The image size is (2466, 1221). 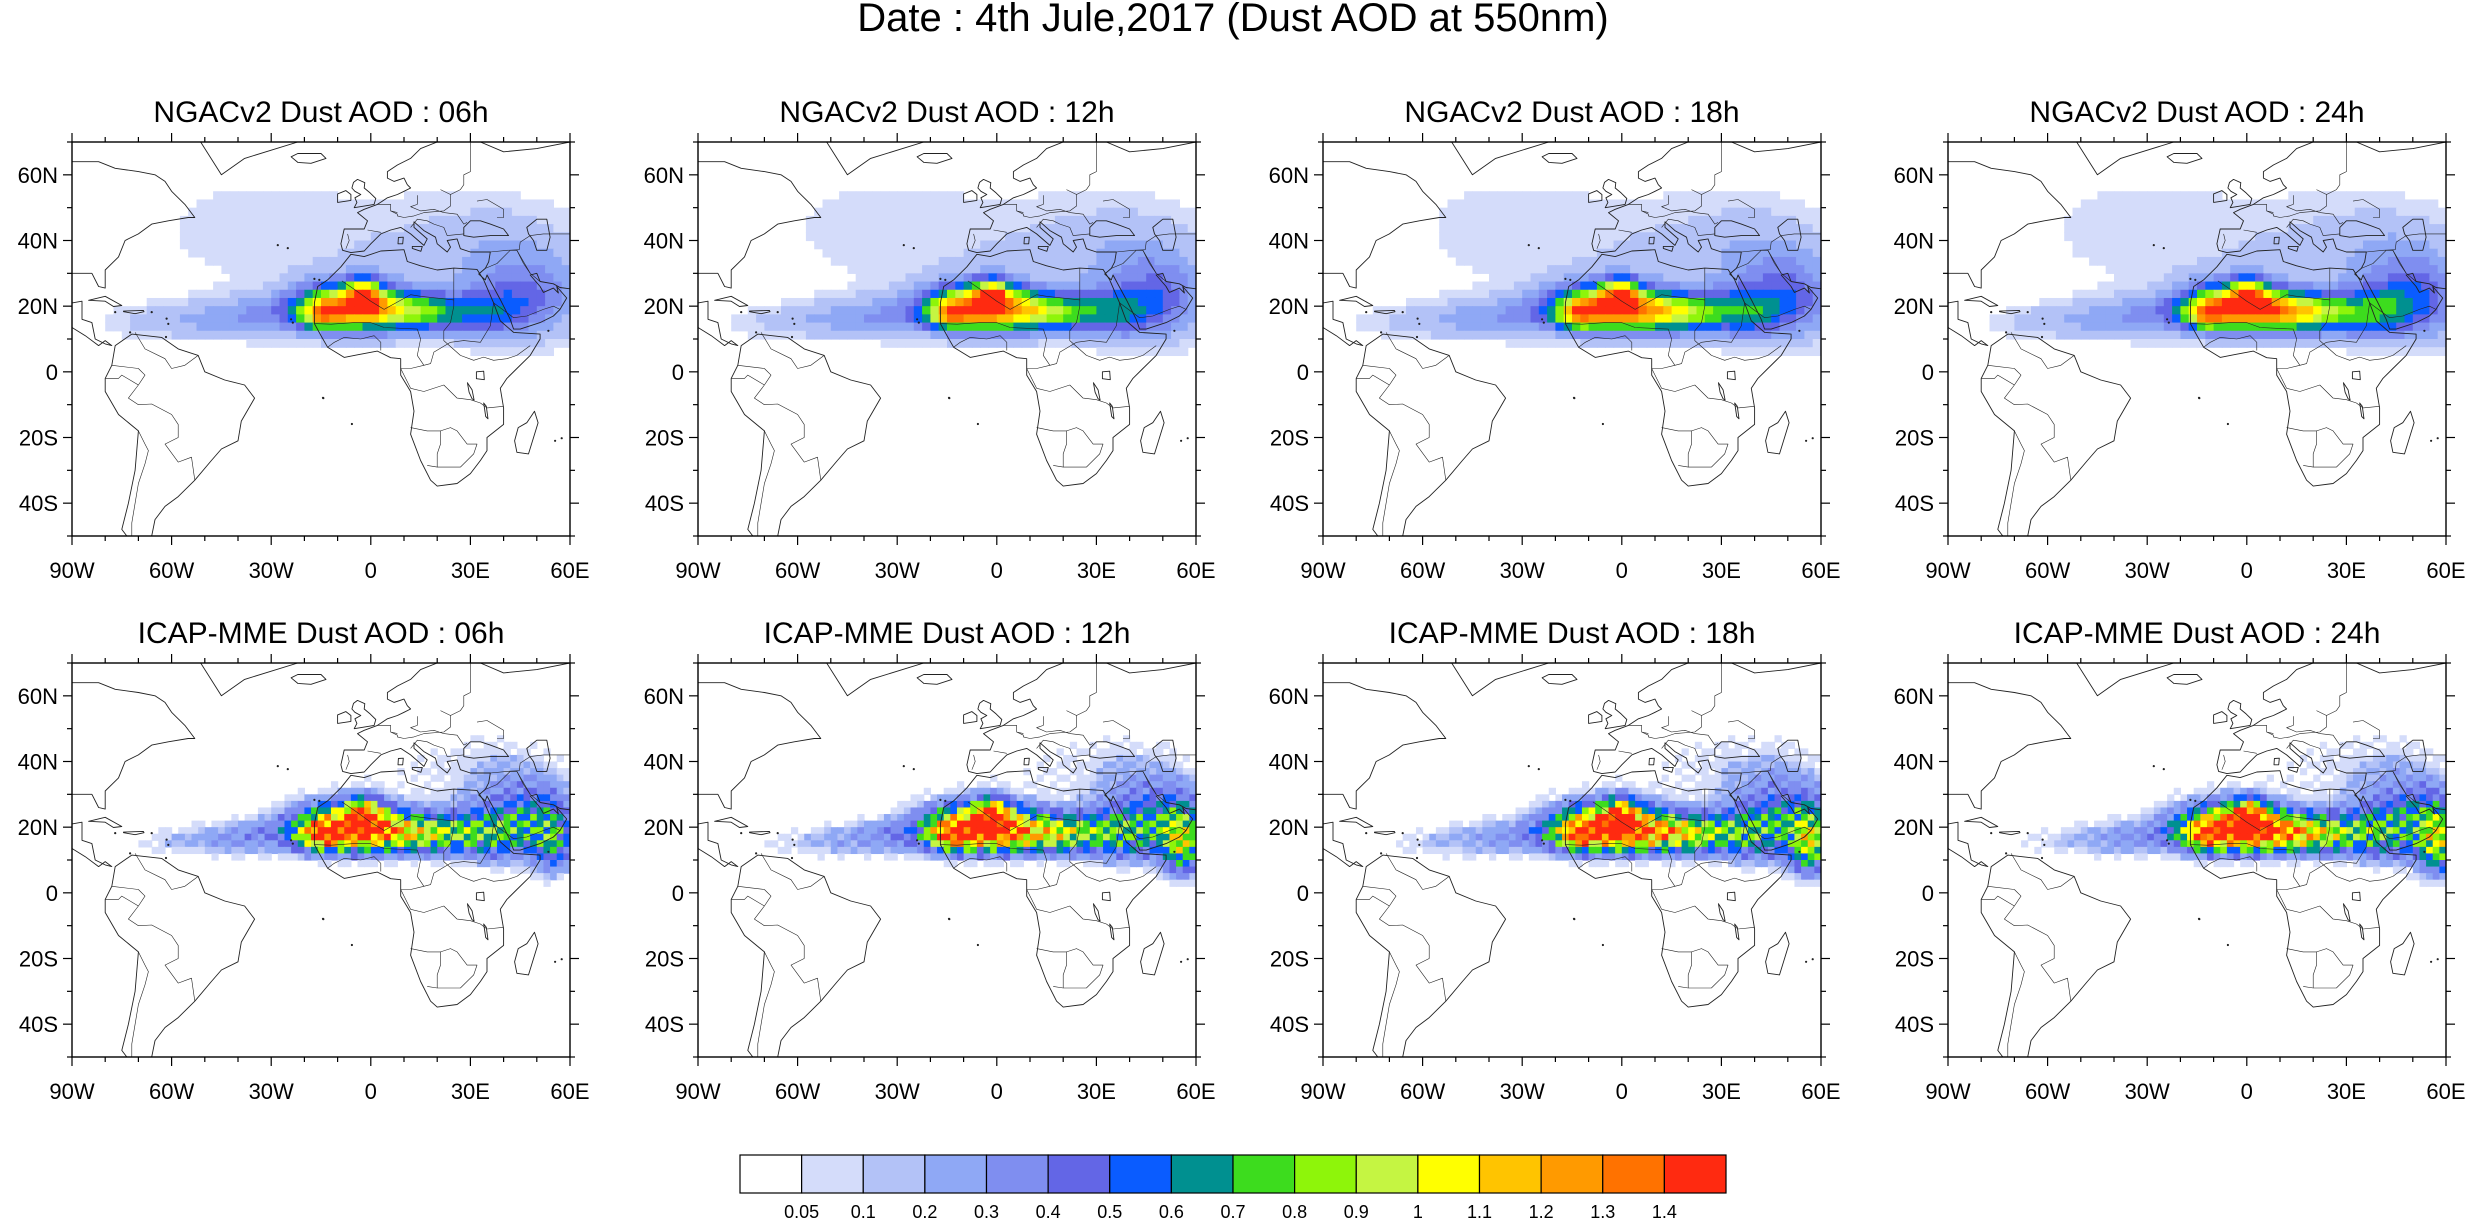 What do you see at coordinates (947, 633) in the screenshot?
I see `panel-title: ICAP-MME Dust AOD : 12h` at bounding box center [947, 633].